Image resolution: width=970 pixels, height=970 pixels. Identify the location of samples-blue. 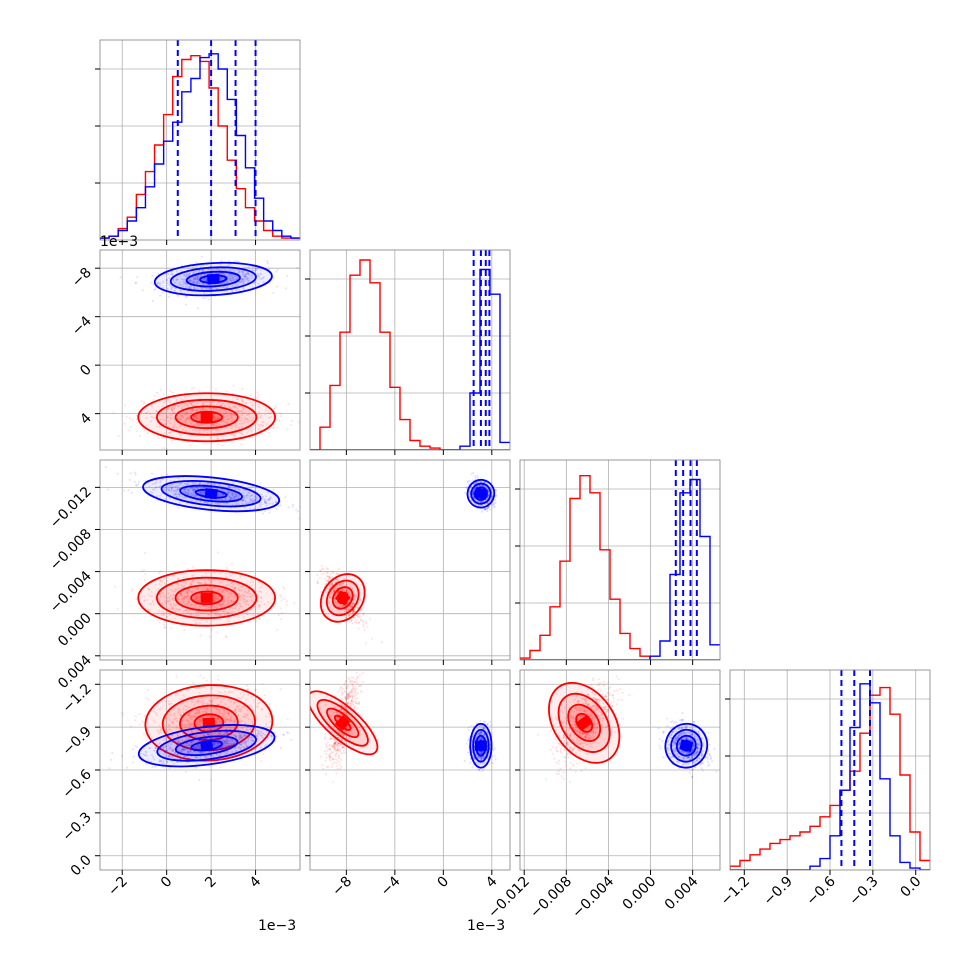
(209, 282).